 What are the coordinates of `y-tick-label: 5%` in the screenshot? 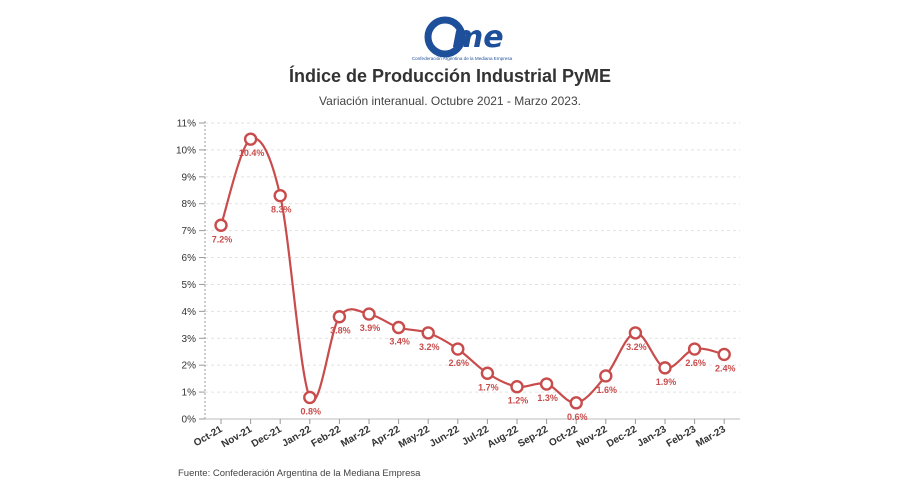 It's located at (189, 285).